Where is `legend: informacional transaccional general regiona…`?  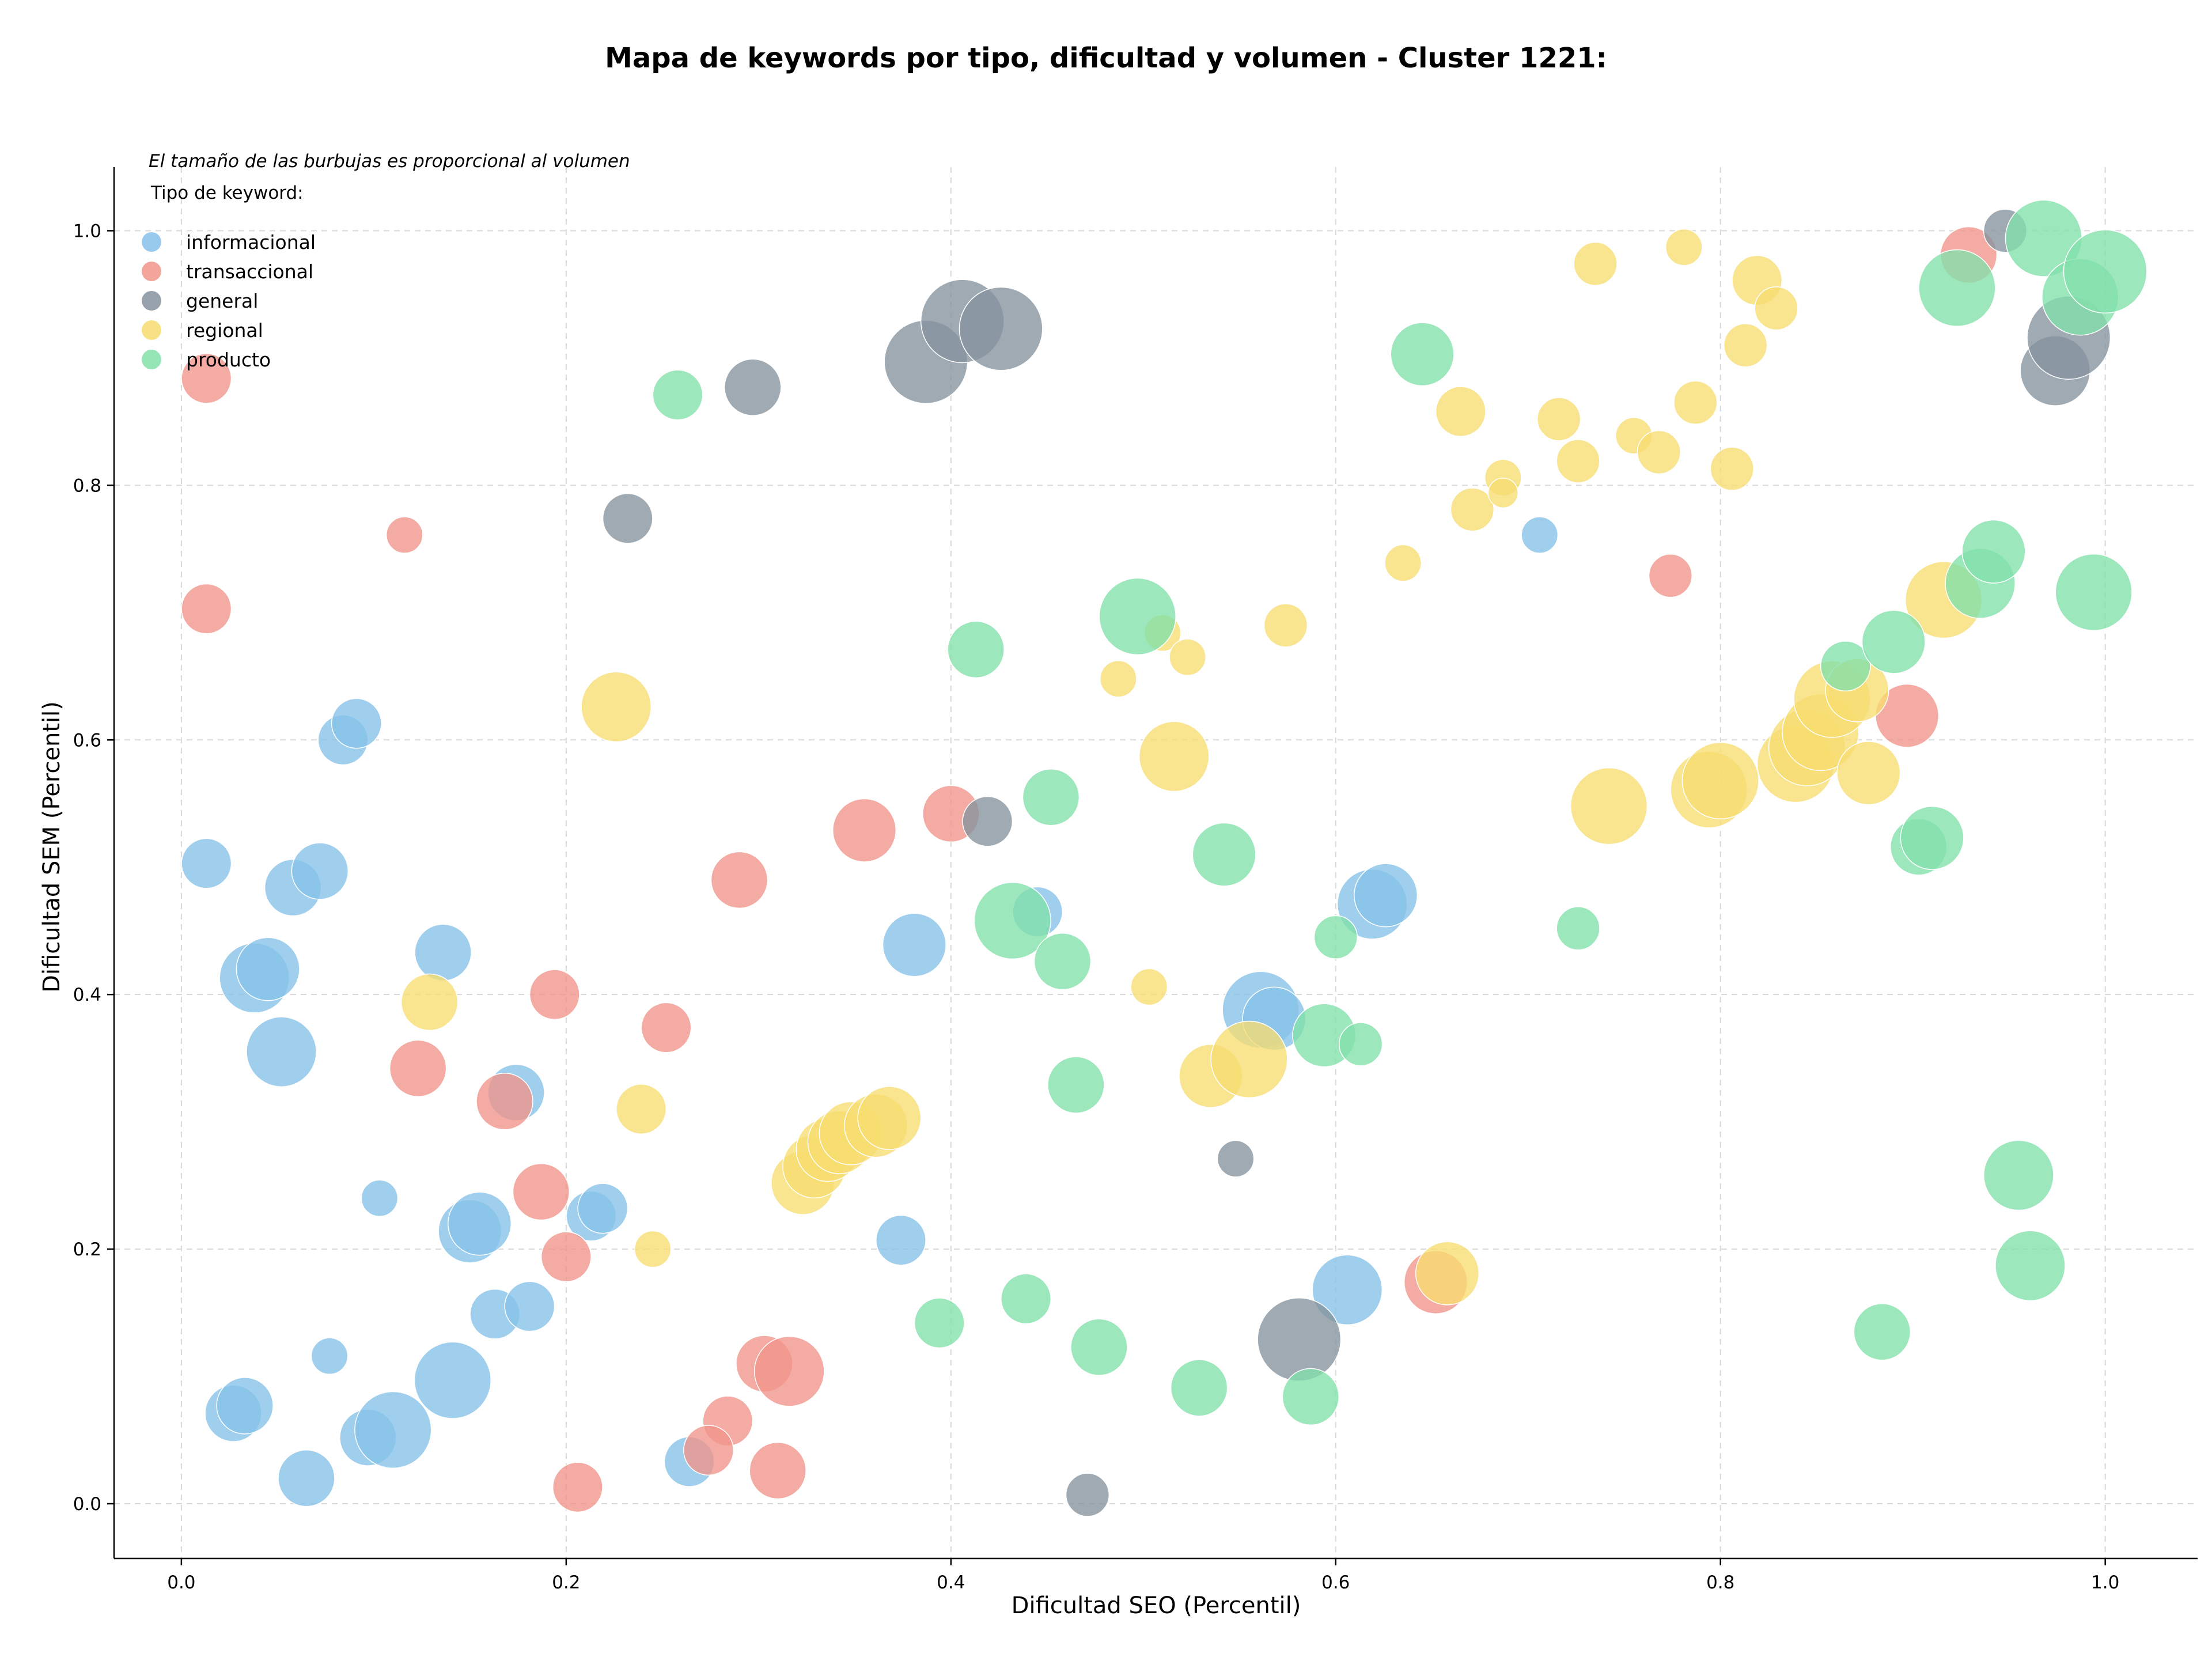 legend: informacional transaccional general regiona… is located at coordinates (229, 301).